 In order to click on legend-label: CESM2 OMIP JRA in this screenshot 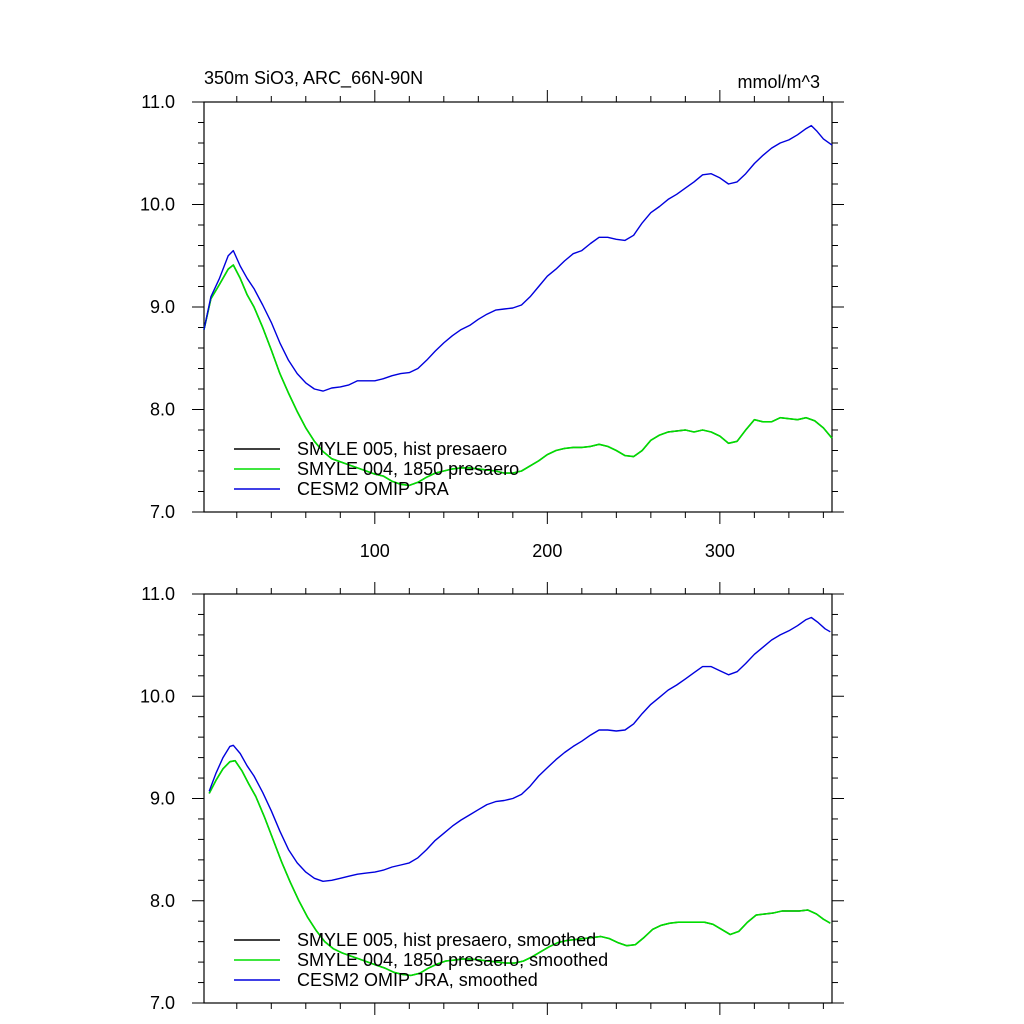, I will do `click(373, 489)`.